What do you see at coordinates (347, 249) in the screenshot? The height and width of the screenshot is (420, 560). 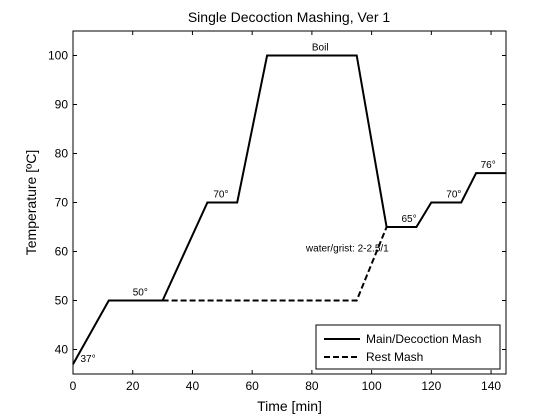 I see `annotation: water/grist: 2-2.5/1` at bounding box center [347, 249].